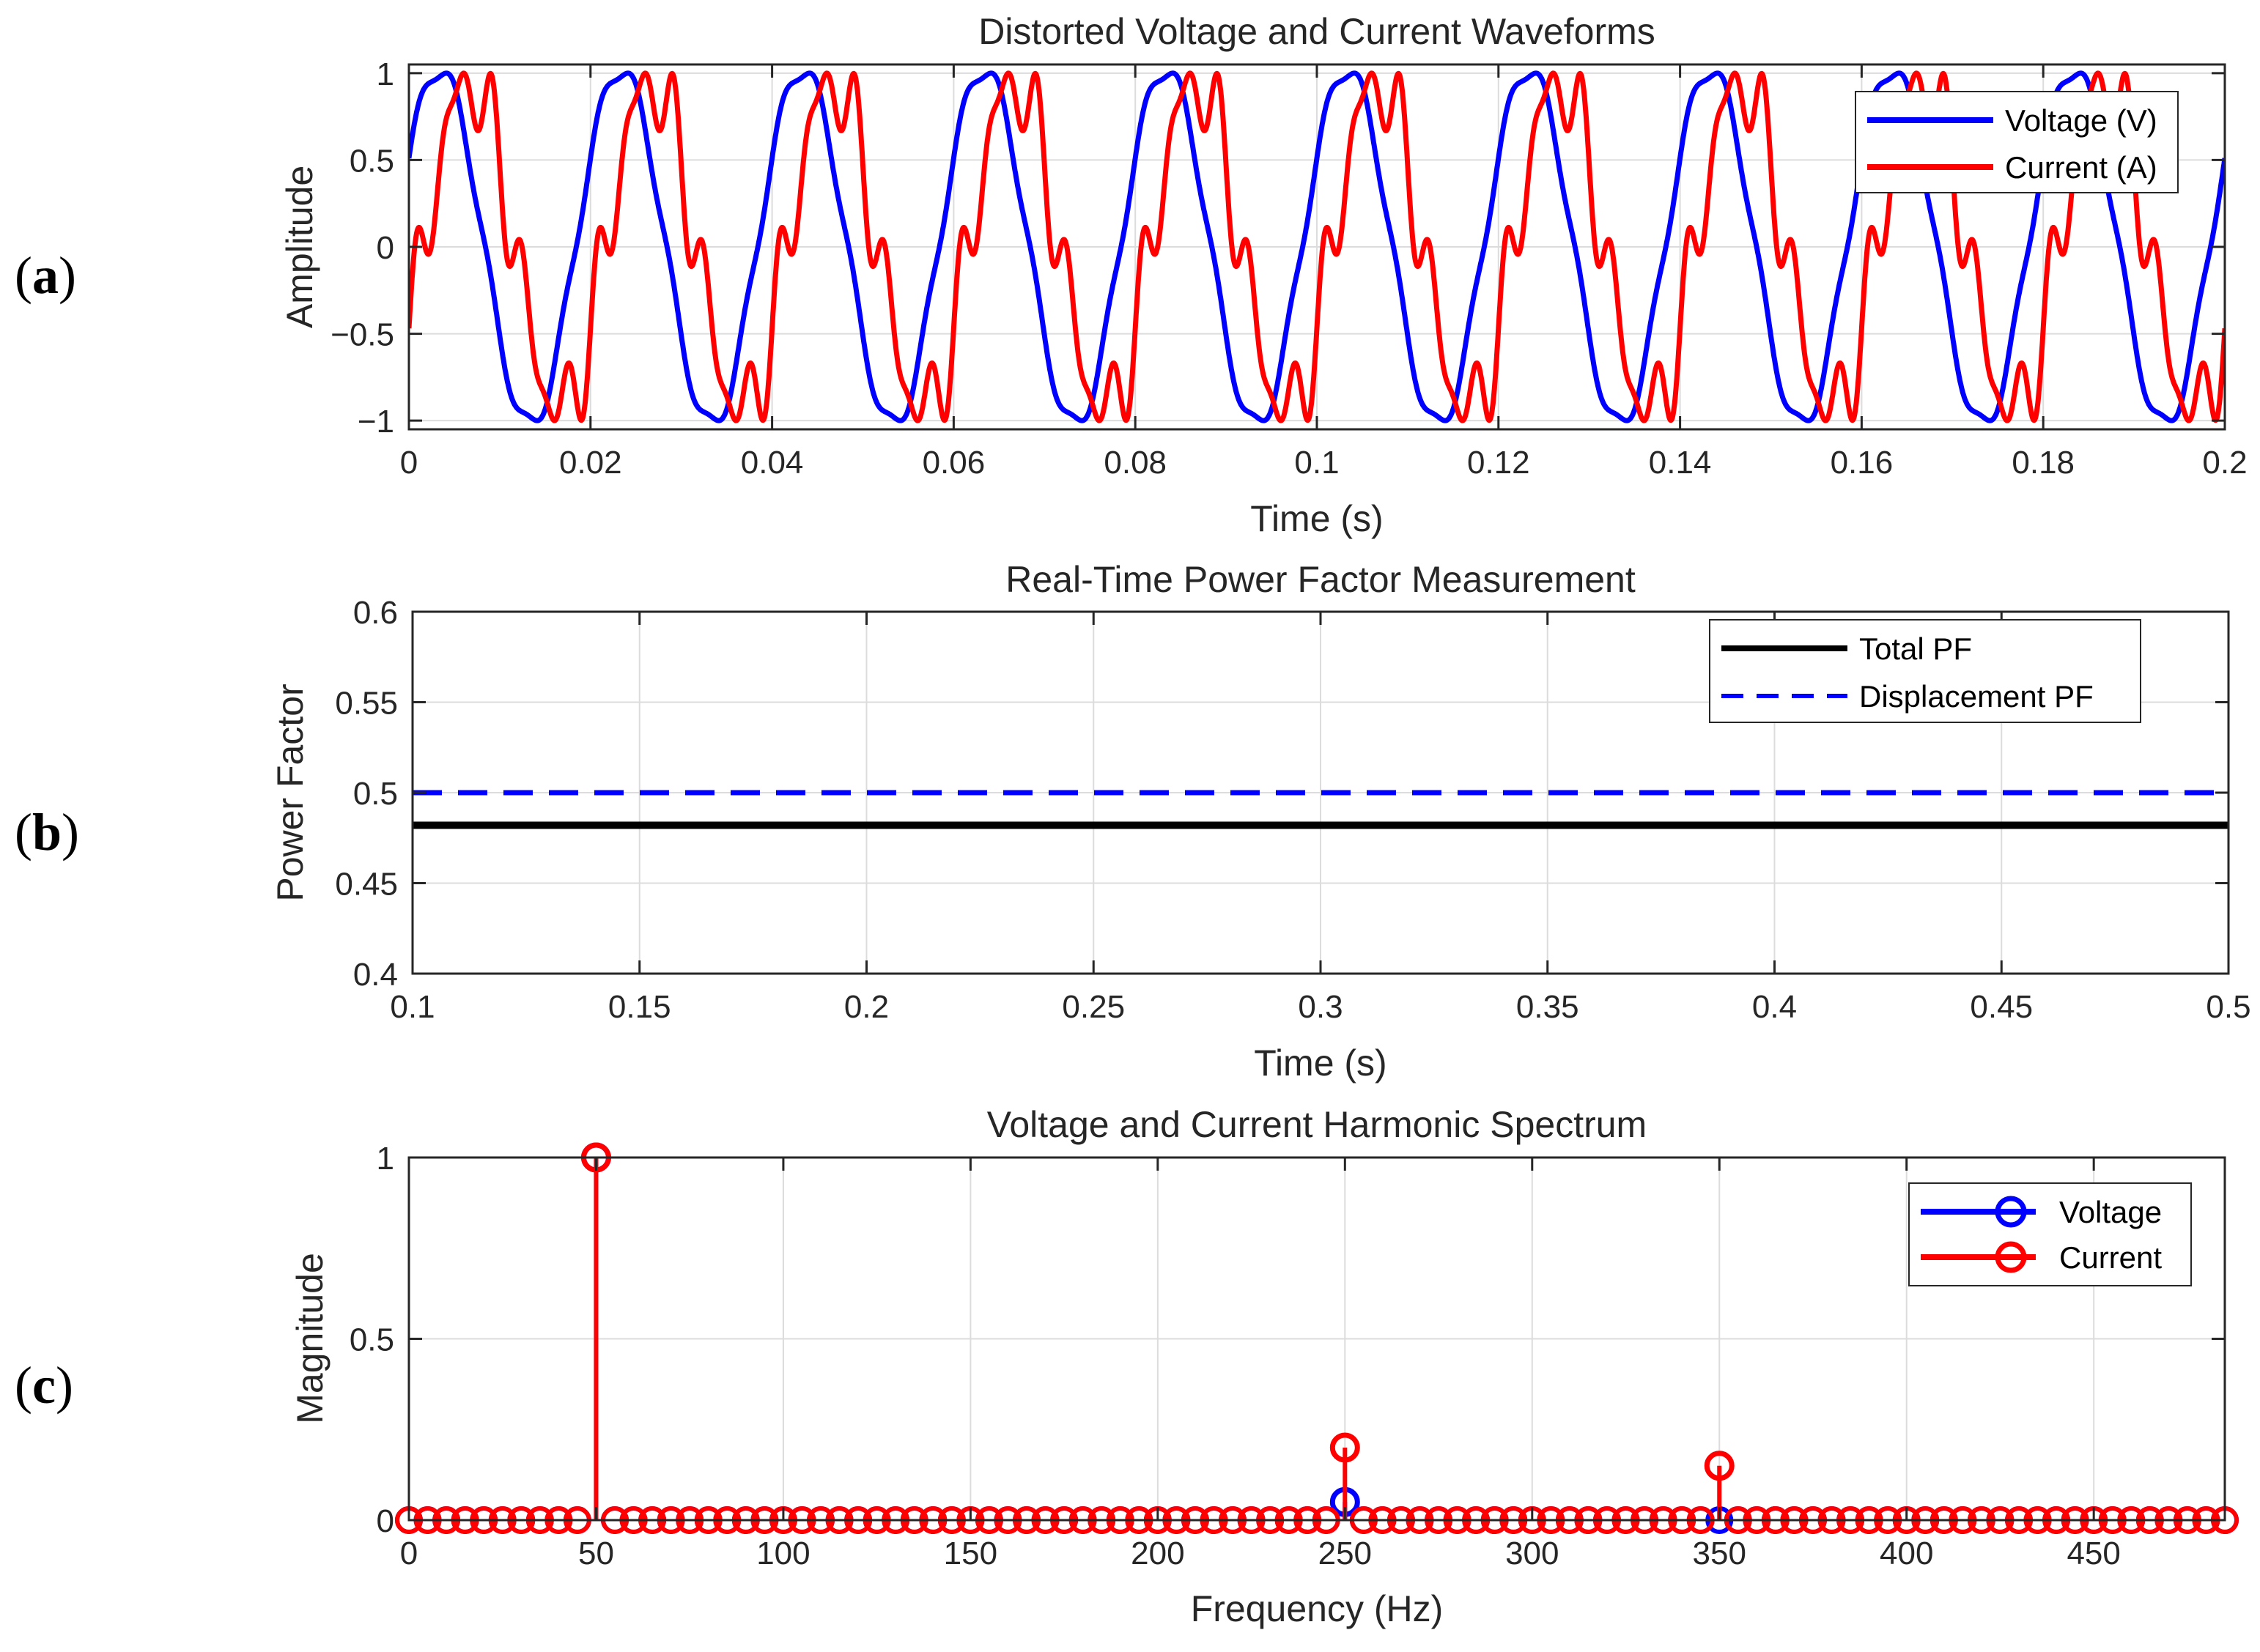 Image resolution: width=2260 pixels, height=1652 pixels. Describe the element at coordinates (375, 975) in the screenshot. I see `pf-y-tick-label: 0.4` at that location.